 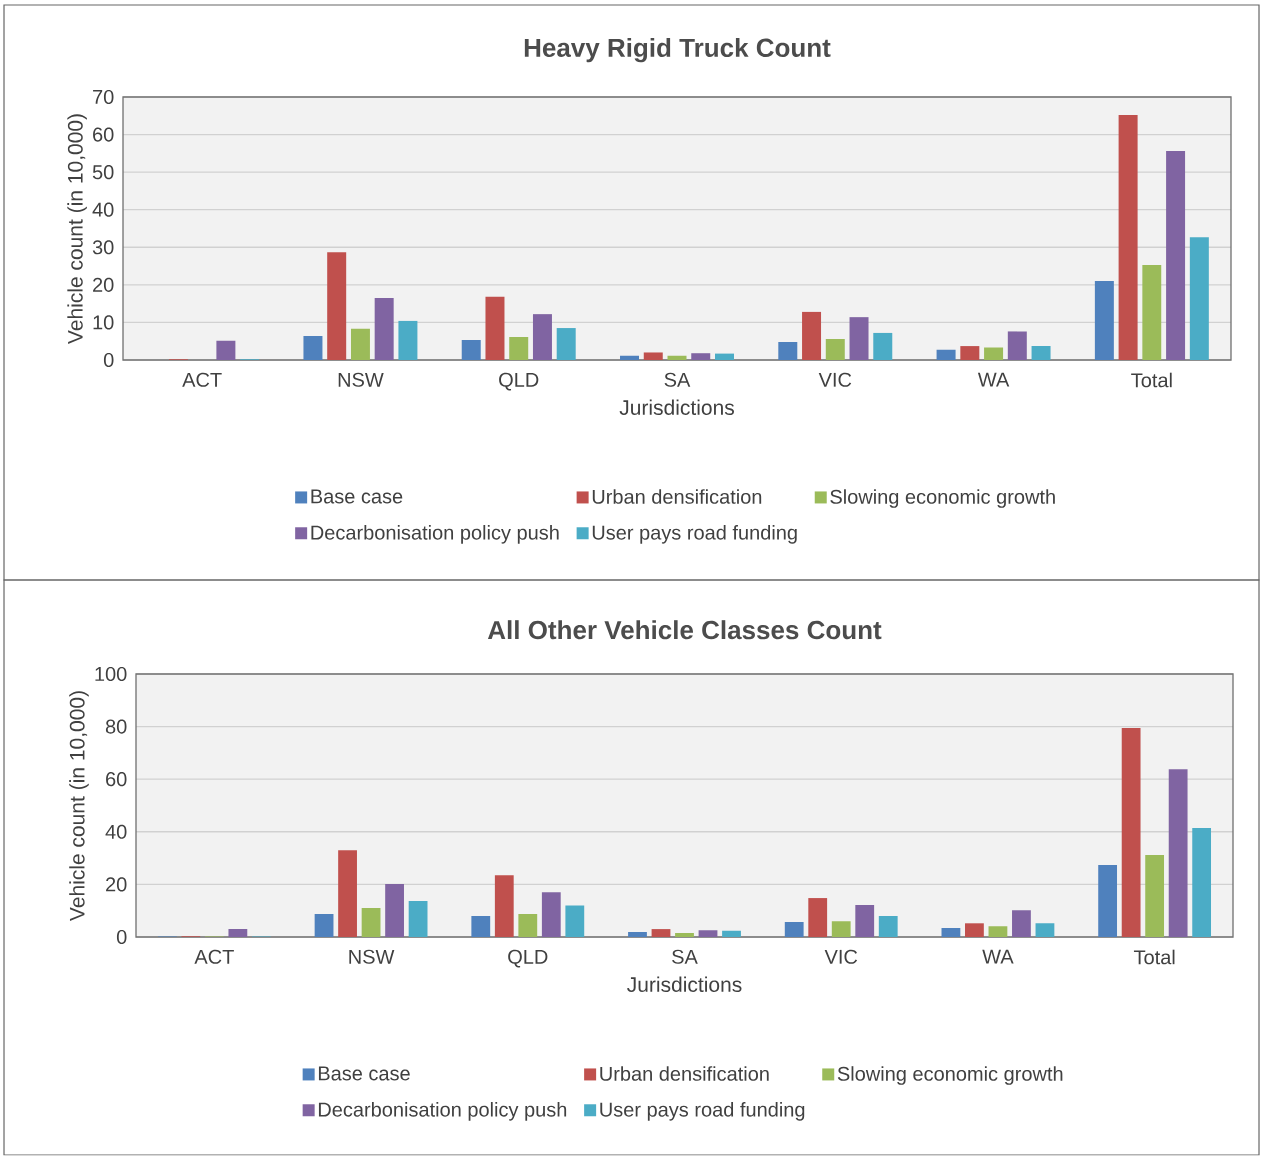 I want to click on chart-title: Heavy Rigid Truck Count, so click(x=677, y=50).